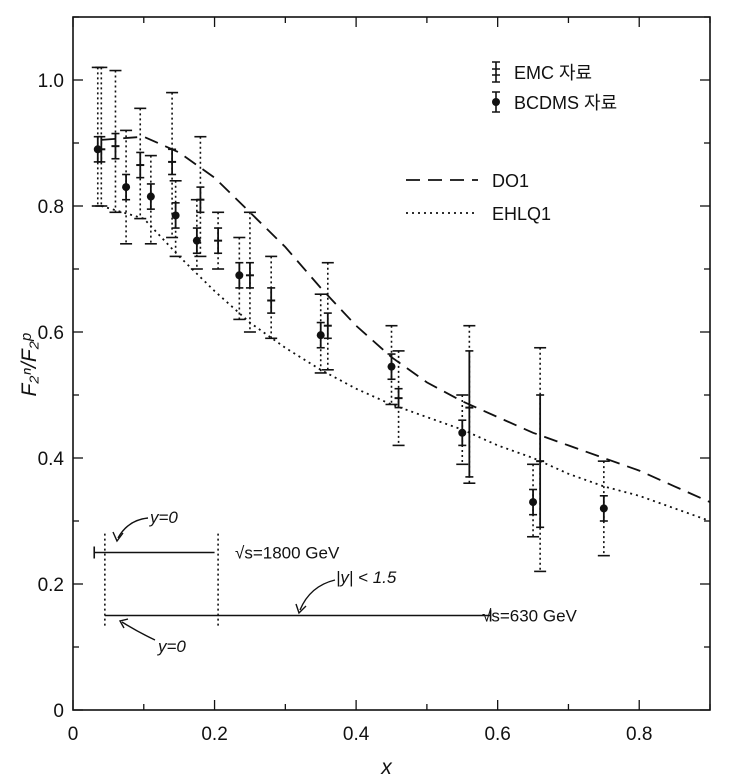 The image size is (734, 781). Describe the element at coordinates (58, 711) in the screenshot. I see `y-tick-label: 0` at that location.